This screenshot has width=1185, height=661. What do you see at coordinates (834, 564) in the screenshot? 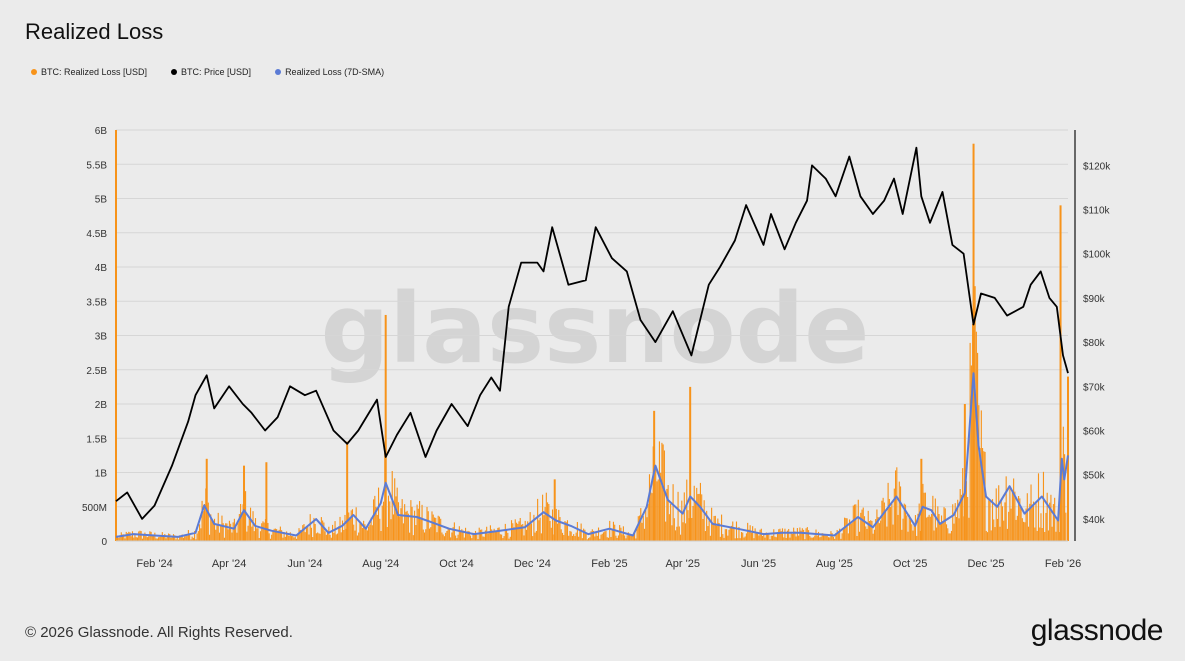
I see `x-tick-label: Aug '25` at bounding box center [834, 564].